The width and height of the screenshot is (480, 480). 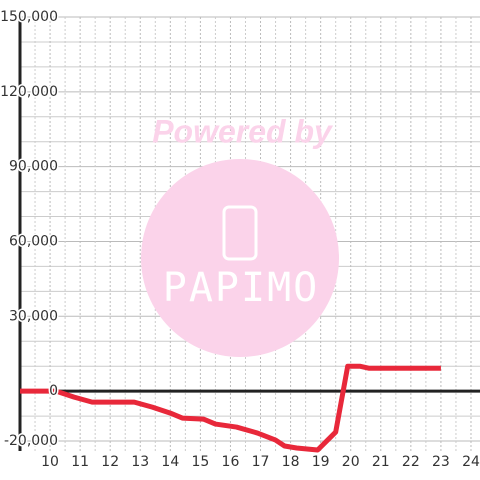 I want to click on x-tick-label: 20, so click(x=351, y=462).